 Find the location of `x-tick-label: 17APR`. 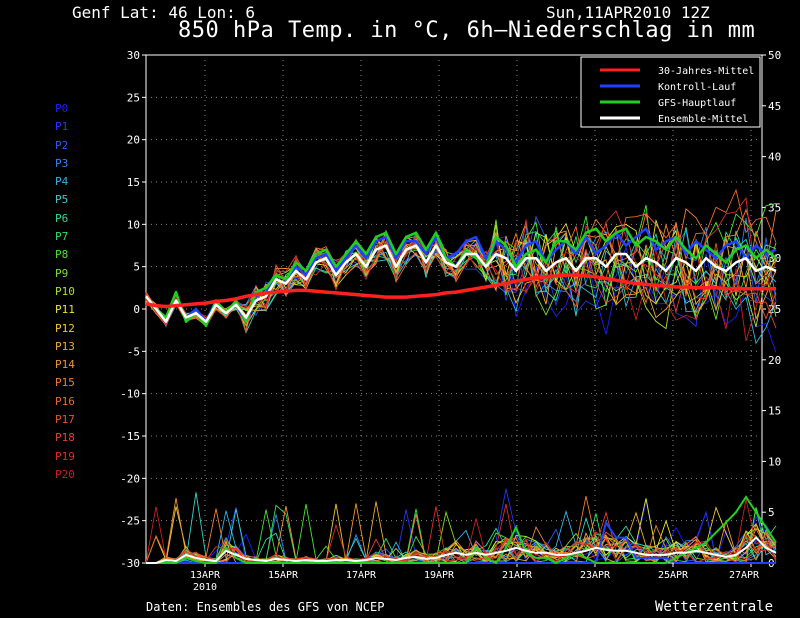

x-tick-label: 17APR is located at coordinates (361, 575).